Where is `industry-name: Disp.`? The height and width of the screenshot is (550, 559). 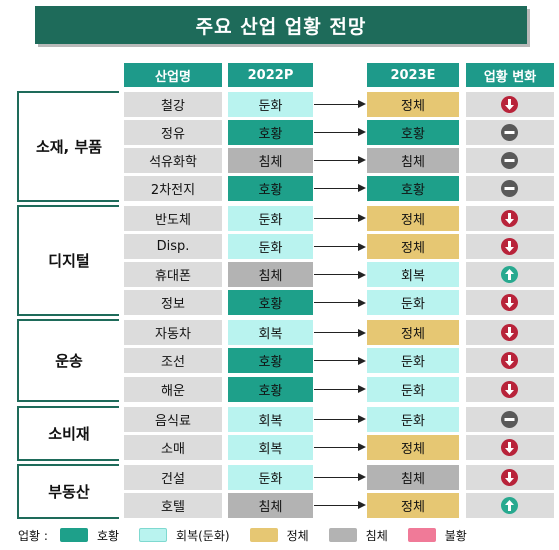
industry-name: Disp. is located at coordinates (173, 246).